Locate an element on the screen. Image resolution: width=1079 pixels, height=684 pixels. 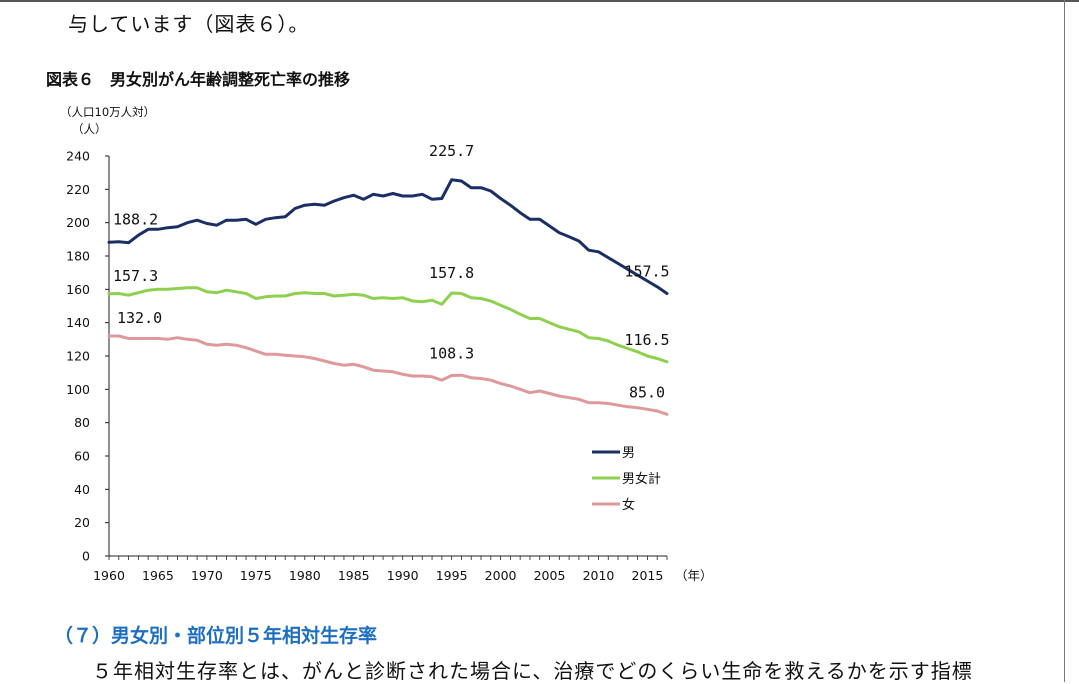
data-label: 108.3 is located at coordinates (451, 354).